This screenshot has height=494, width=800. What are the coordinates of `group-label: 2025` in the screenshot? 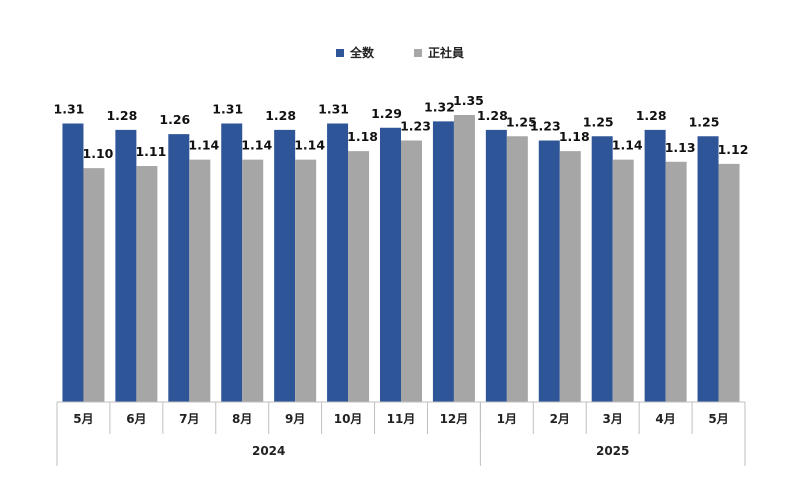 It's located at (612, 451).